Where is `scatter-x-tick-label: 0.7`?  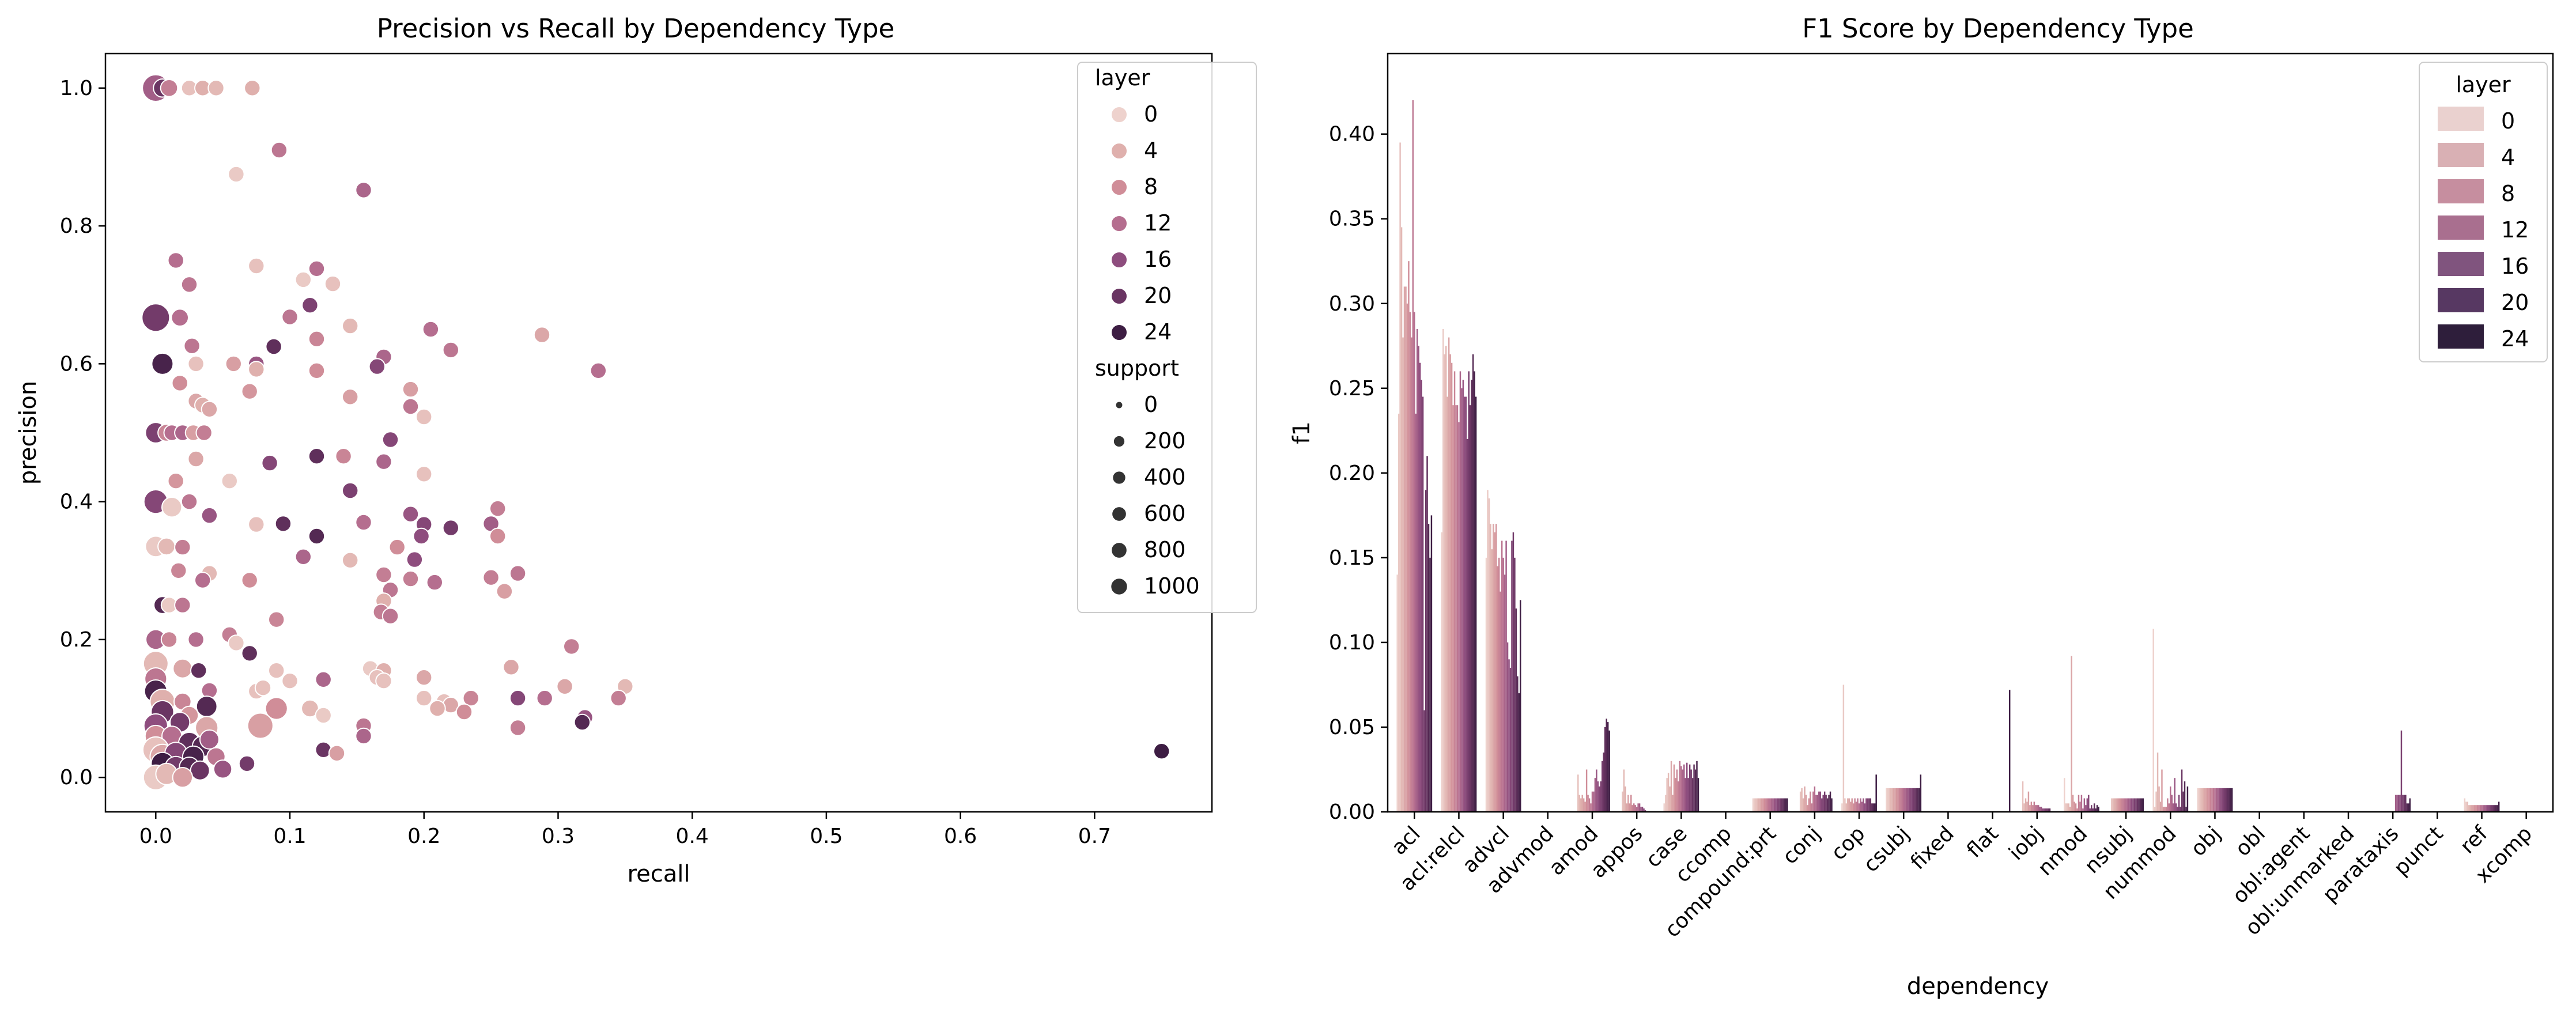 scatter-x-tick-label: 0.7 is located at coordinates (1094, 836).